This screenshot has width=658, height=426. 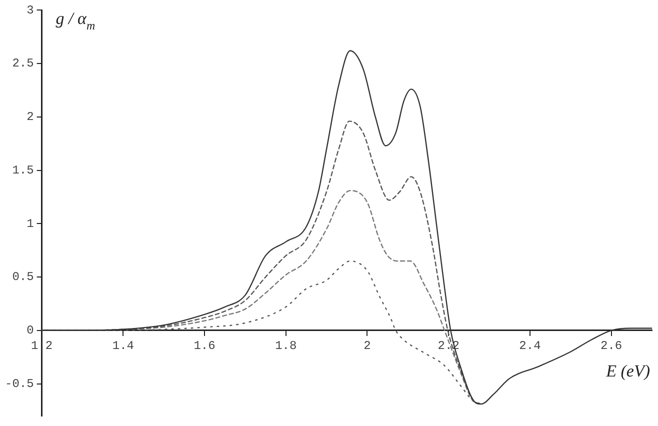 What do you see at coordinates (123, 345) in the screenshot?
I see `x-tick-label: 1.4` at bounding box center [123, 345].